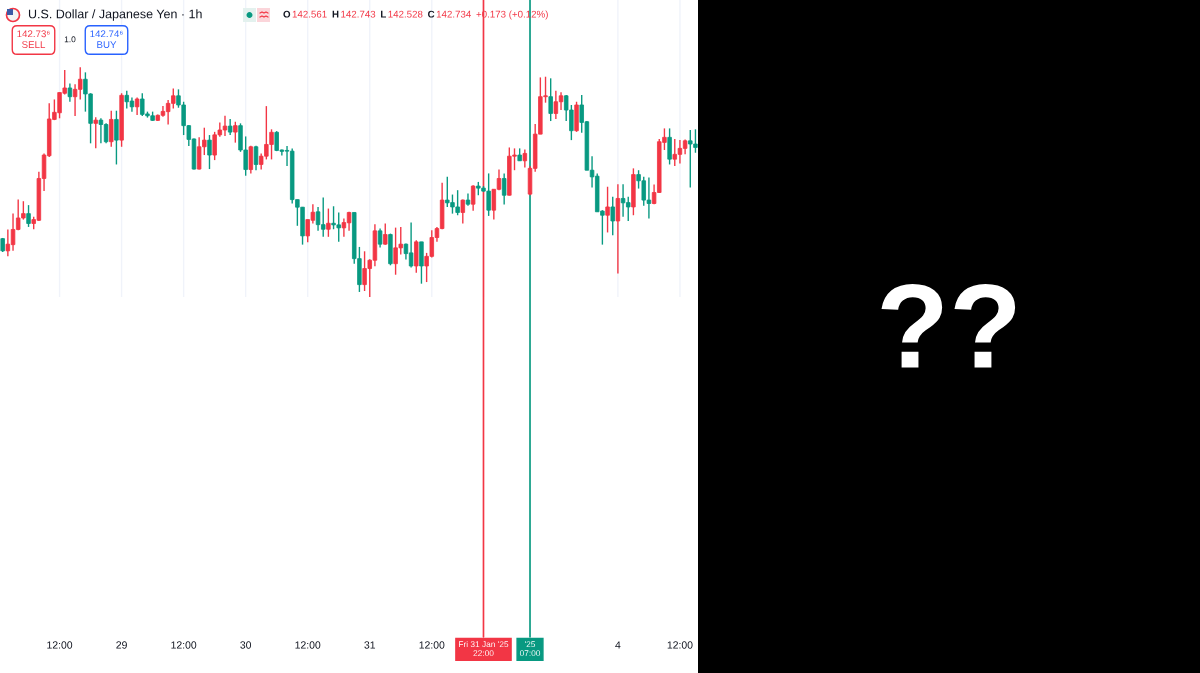  Describe the element at coordinates (309, 14) in the screenshot. I see `text: 142.561` at that location.